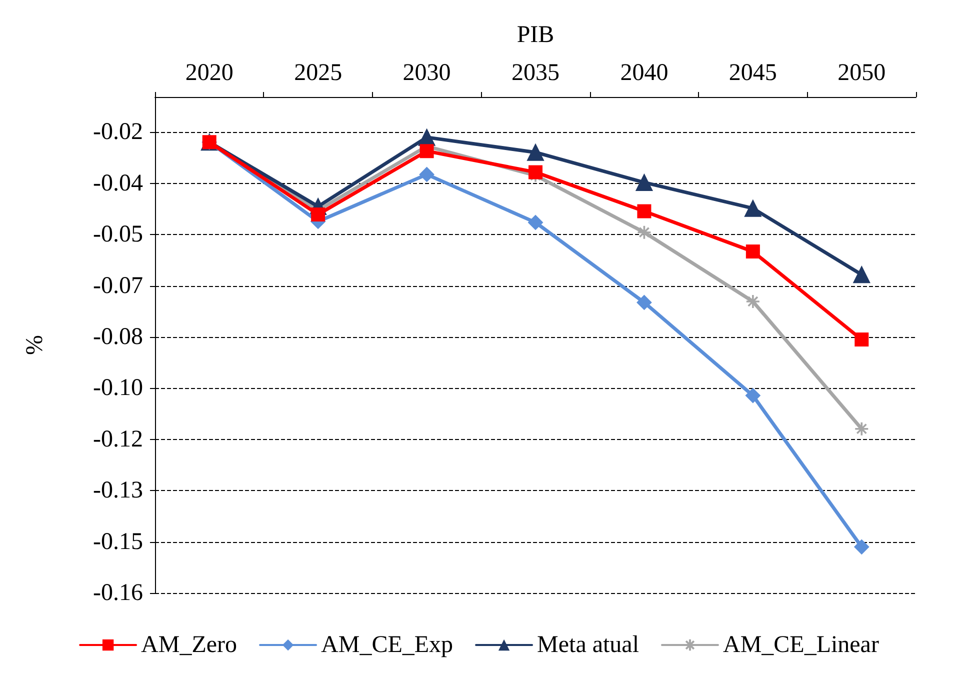 The image size is (958, 684). I want to click on y-tick-label: -0.04, so click(118, 183).